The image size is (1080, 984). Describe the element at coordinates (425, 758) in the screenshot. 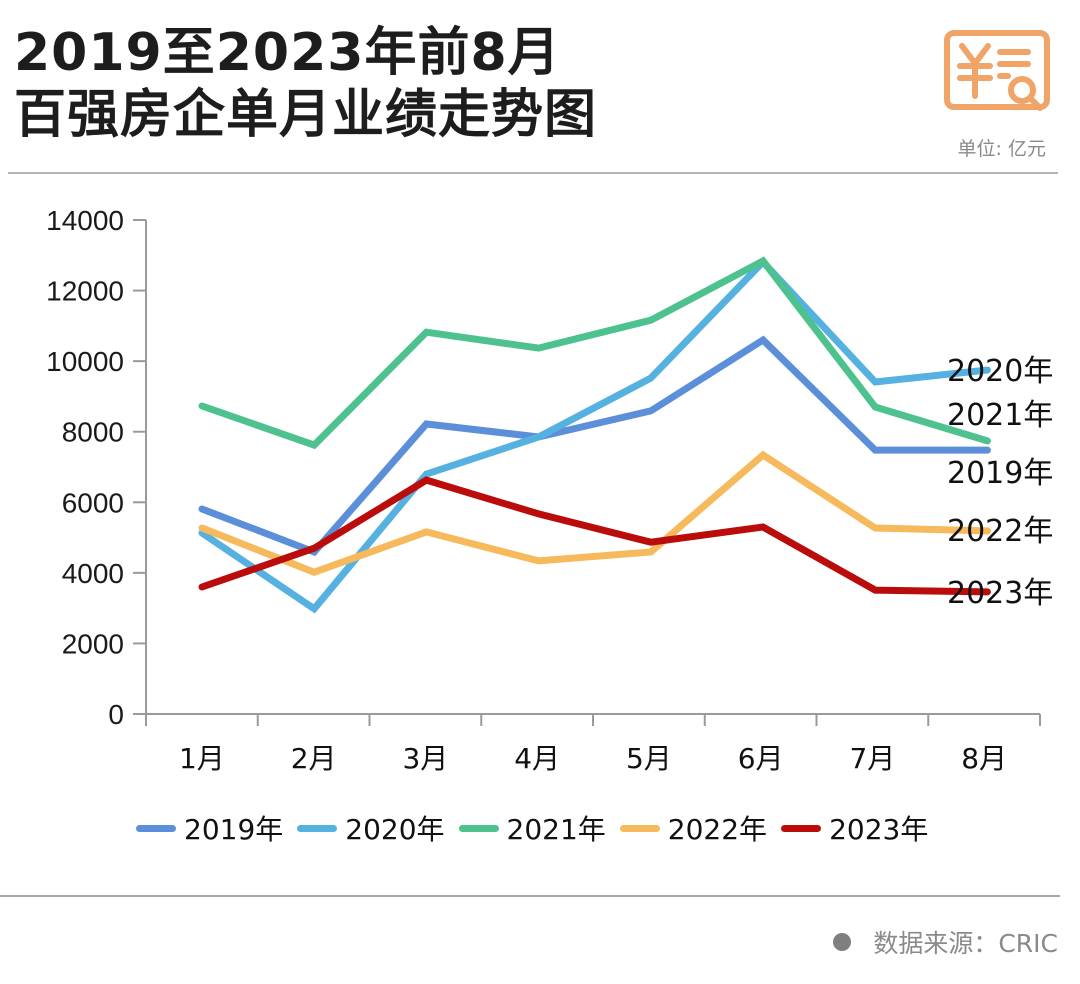

I see `x-tick-label: 3月` at that location.